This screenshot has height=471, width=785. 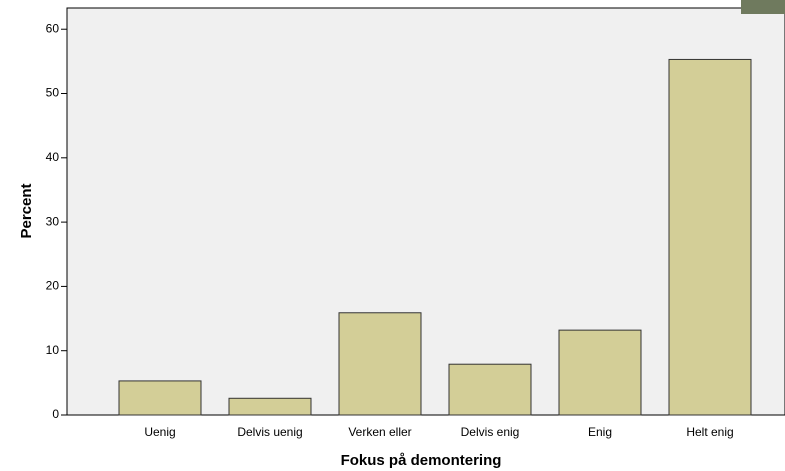 I want to click on corner-image, so click(x=763, y=7).